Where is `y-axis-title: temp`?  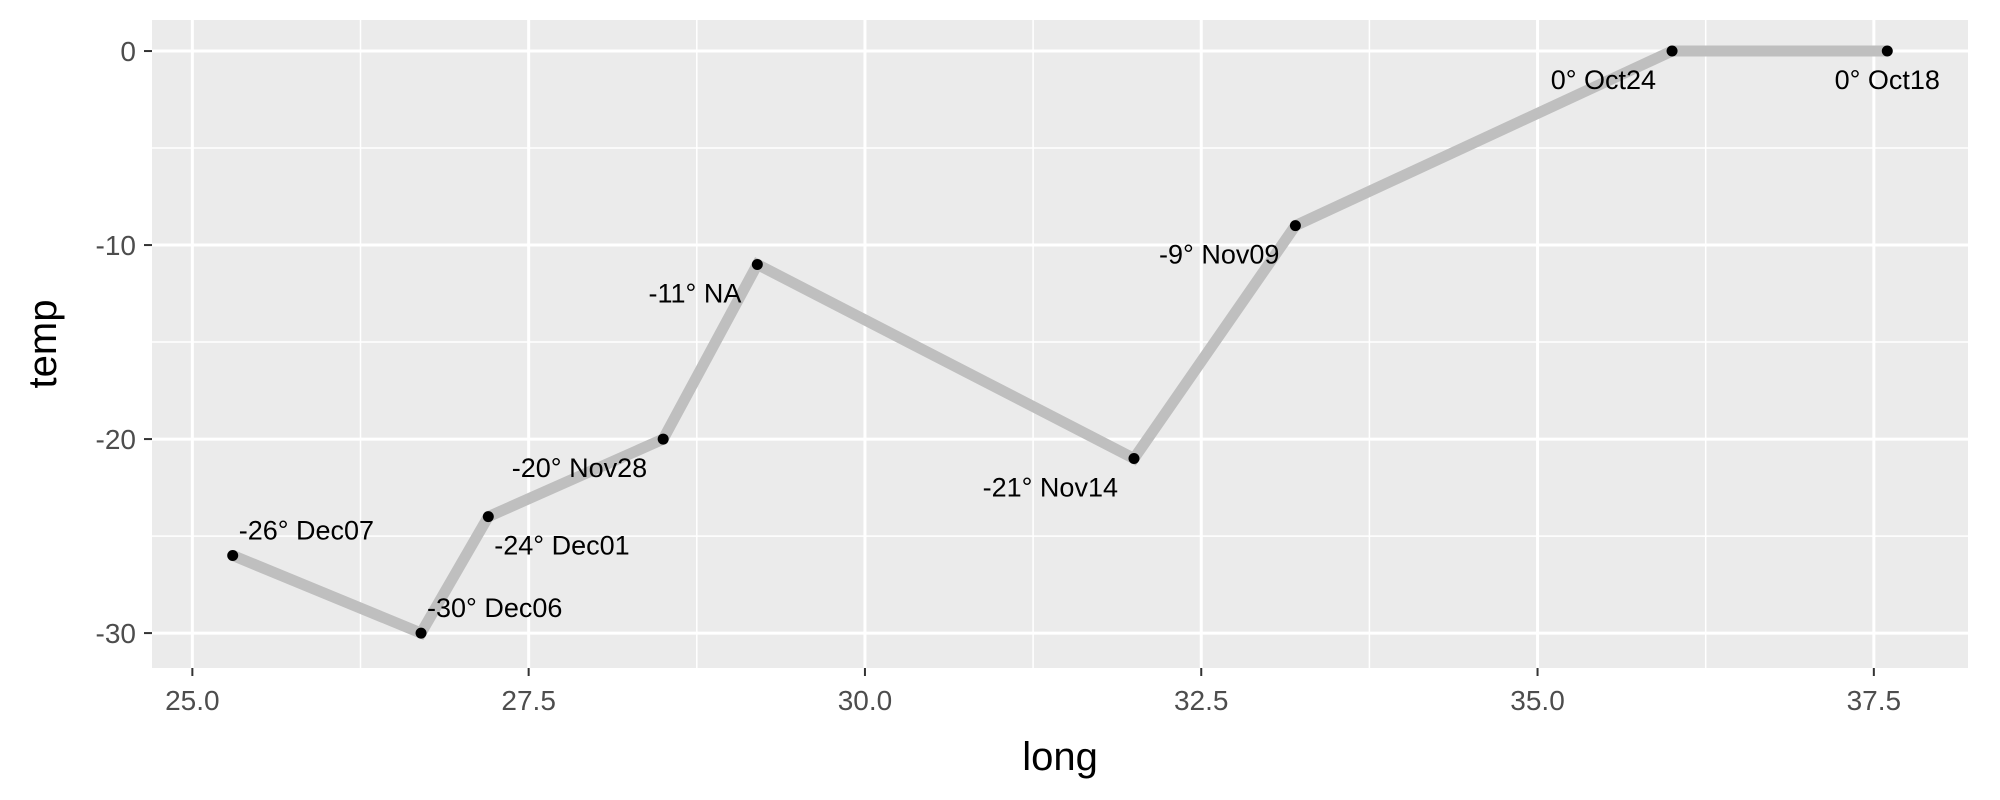
y-axis-title: temp is located at coordinates (43, 344).